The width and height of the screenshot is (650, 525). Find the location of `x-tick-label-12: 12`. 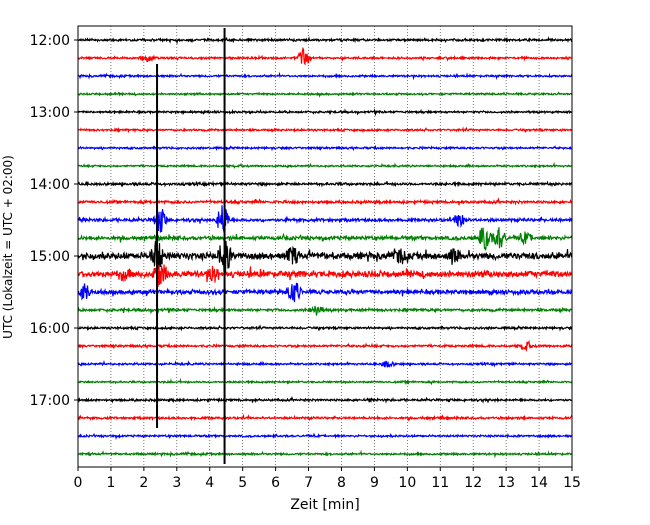

x-tick-label-12: 12 is located at coordinates (473, 483).